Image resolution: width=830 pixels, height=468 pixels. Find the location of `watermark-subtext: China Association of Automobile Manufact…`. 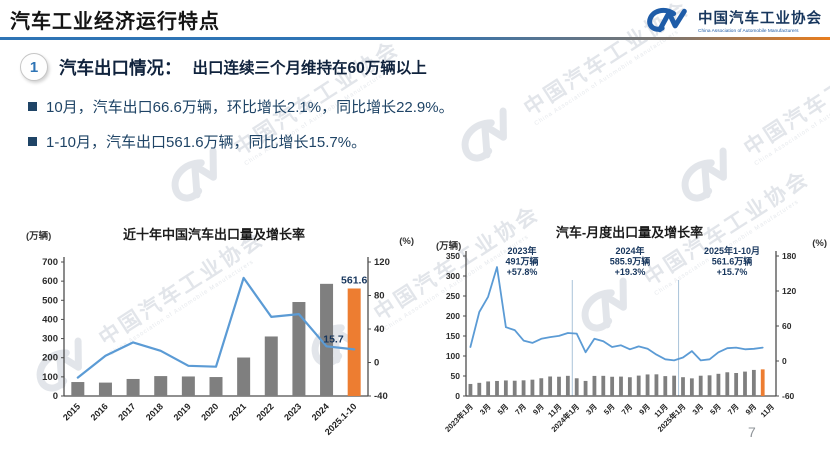

watermark-subtext: China Association of Automobile Manufact… is located at coordinates (791, 118).